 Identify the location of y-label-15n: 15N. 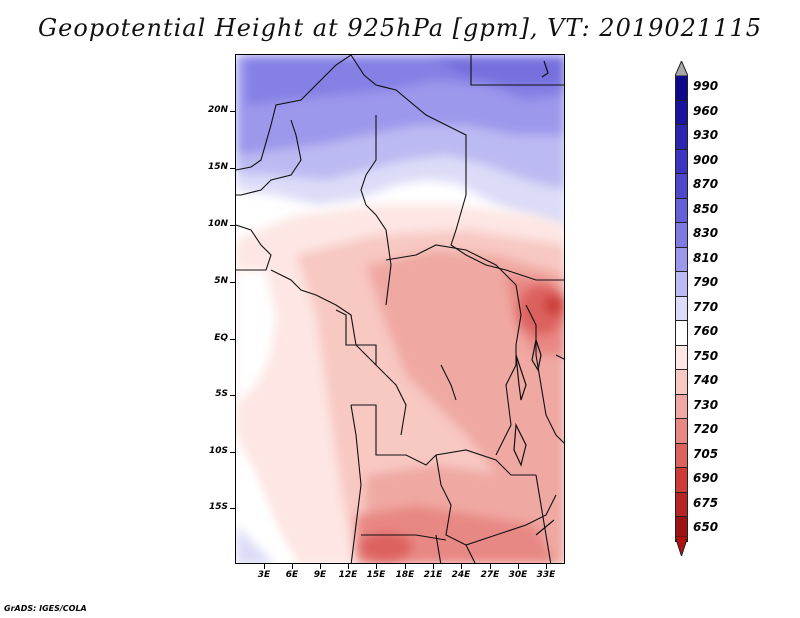
(217, 167).